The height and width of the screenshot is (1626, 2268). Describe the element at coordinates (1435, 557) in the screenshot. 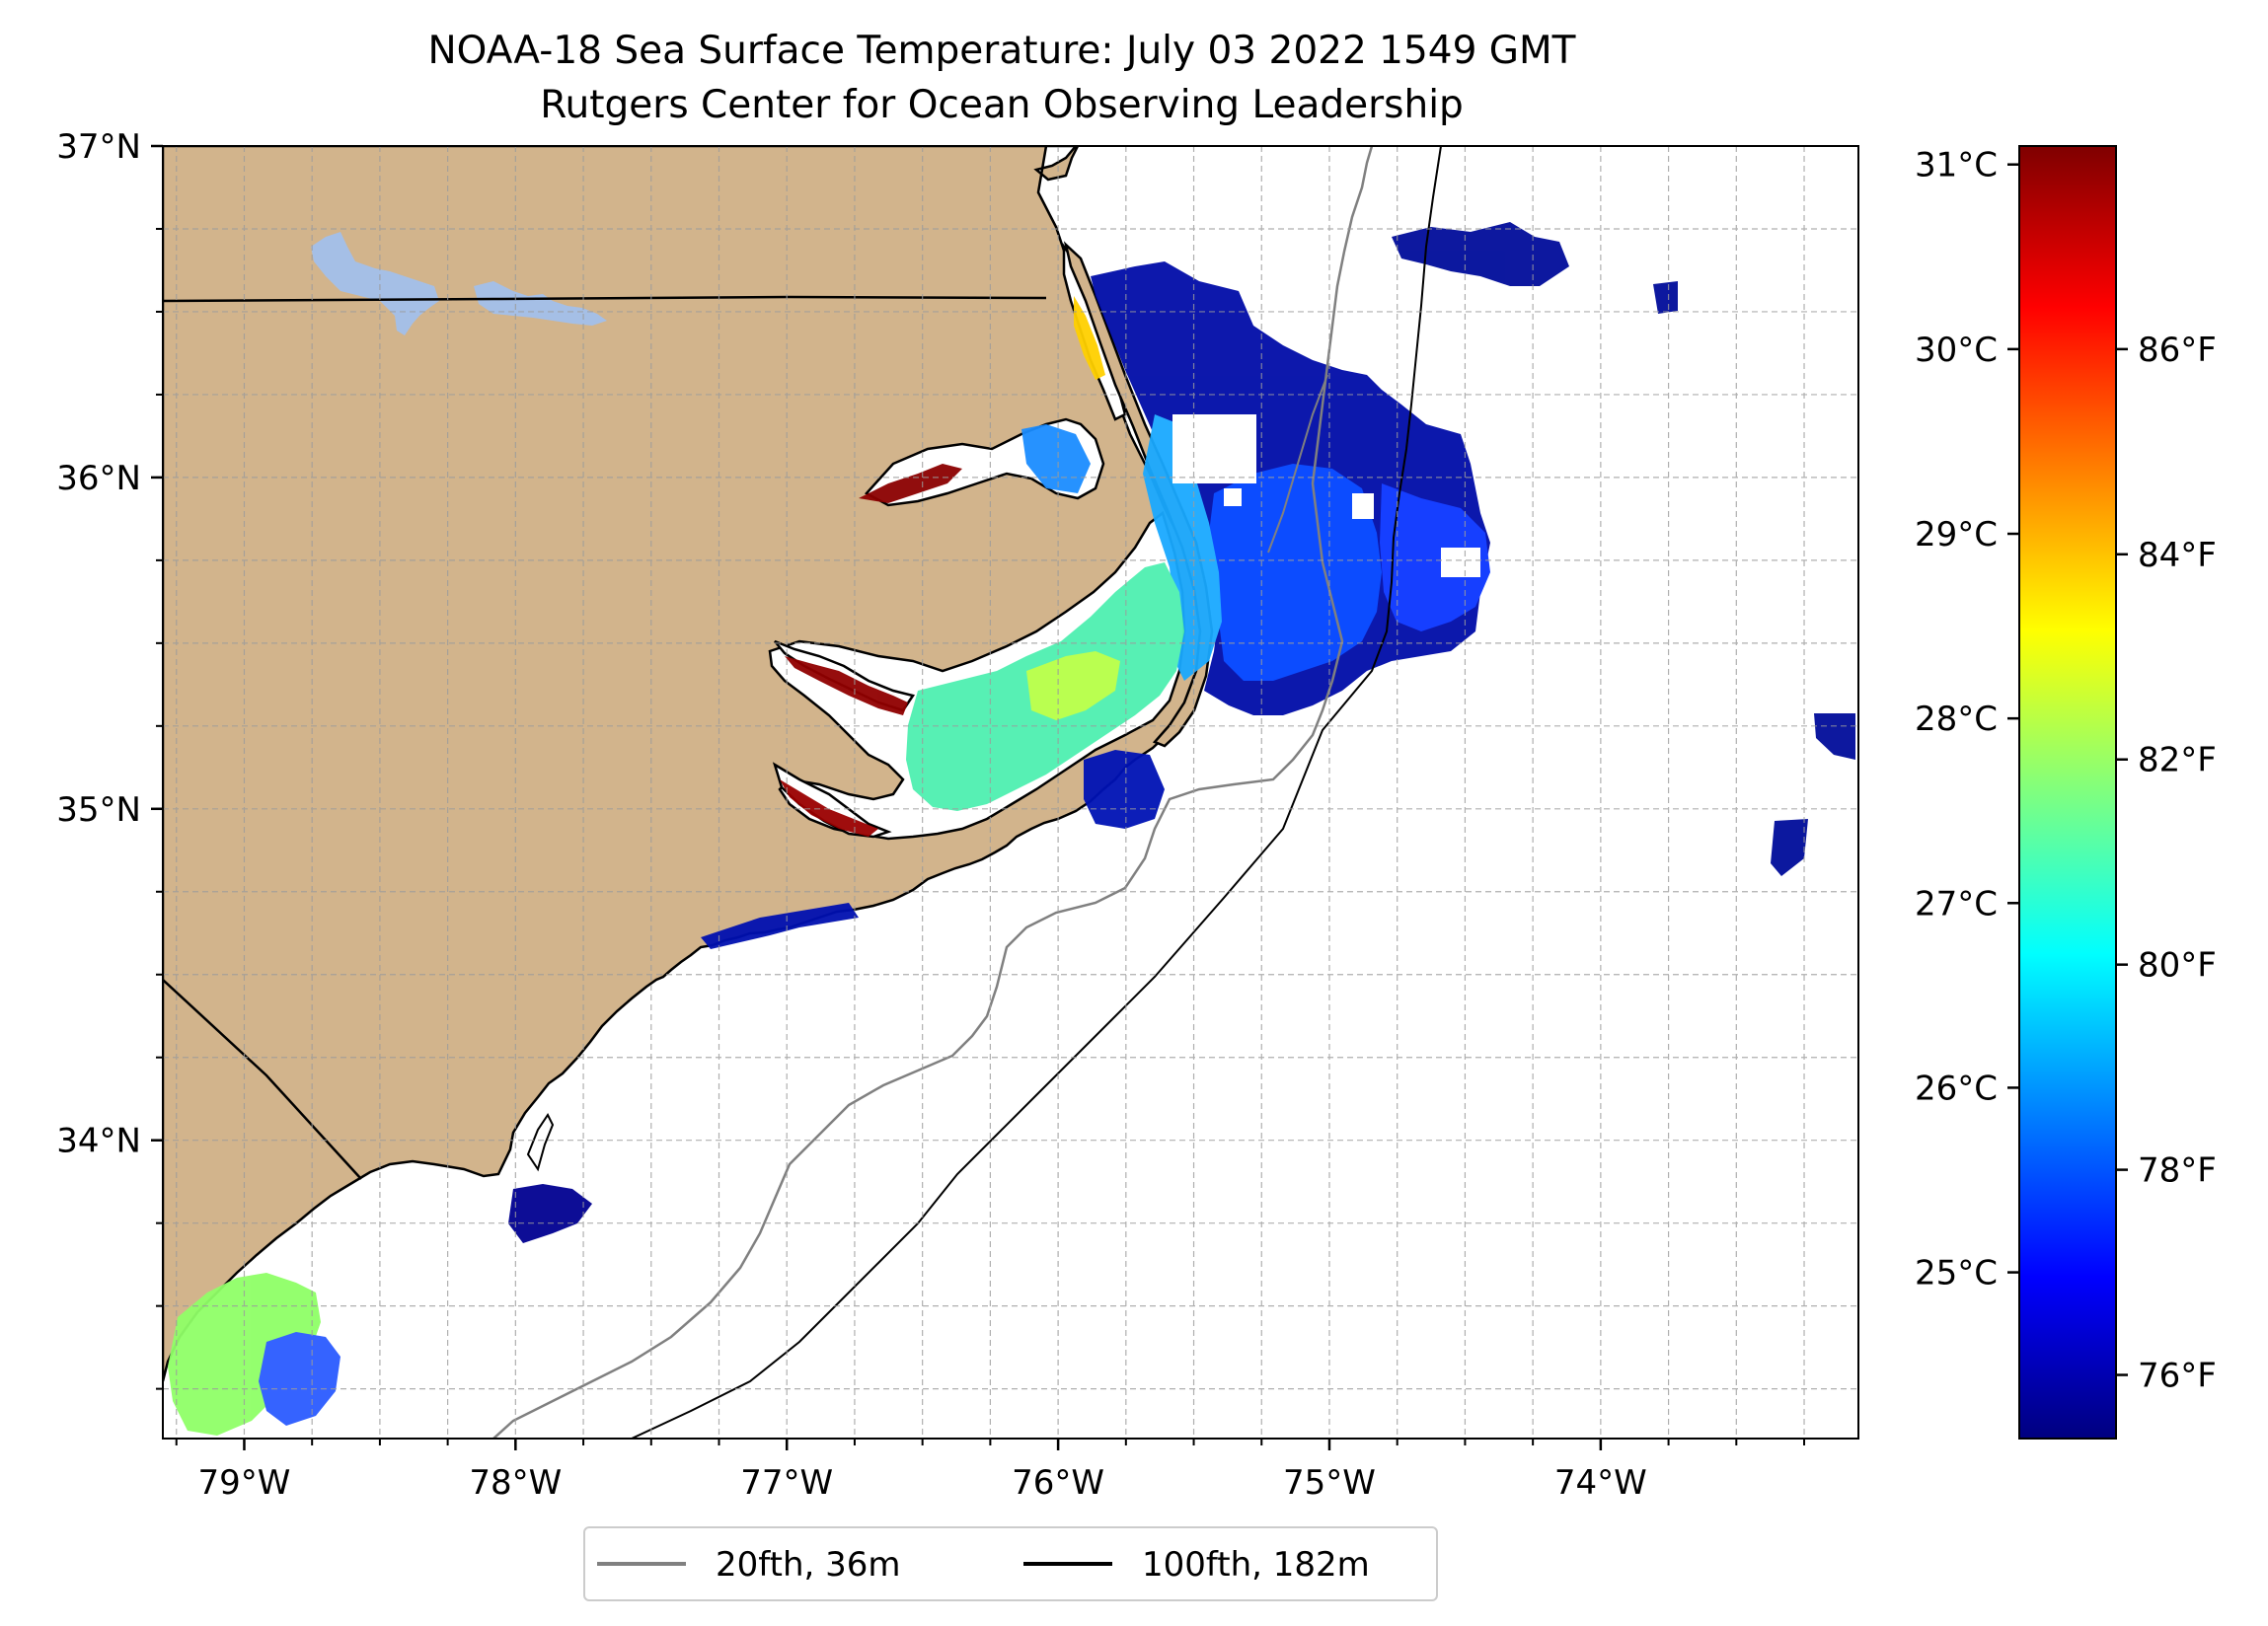

I see `sst-patch-offshore-far` at that location.